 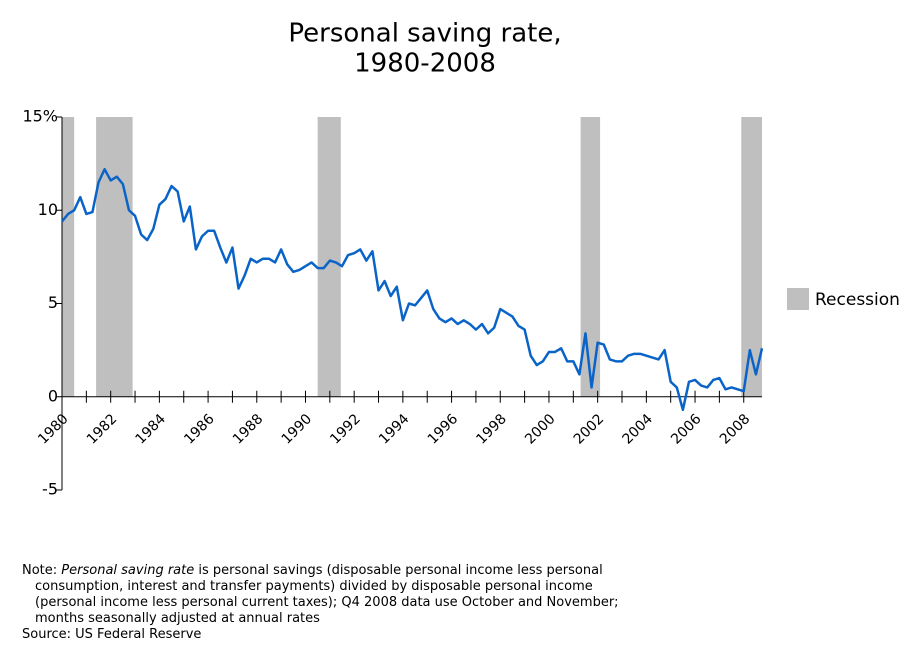 I want to click on x-tick-label: 1986, so click(x=199, y=429).